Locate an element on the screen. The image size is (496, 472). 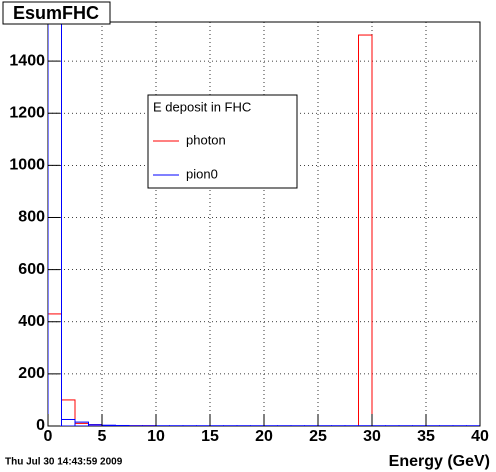
y-tick-label: 1400 is located at coordinates (27, 60).